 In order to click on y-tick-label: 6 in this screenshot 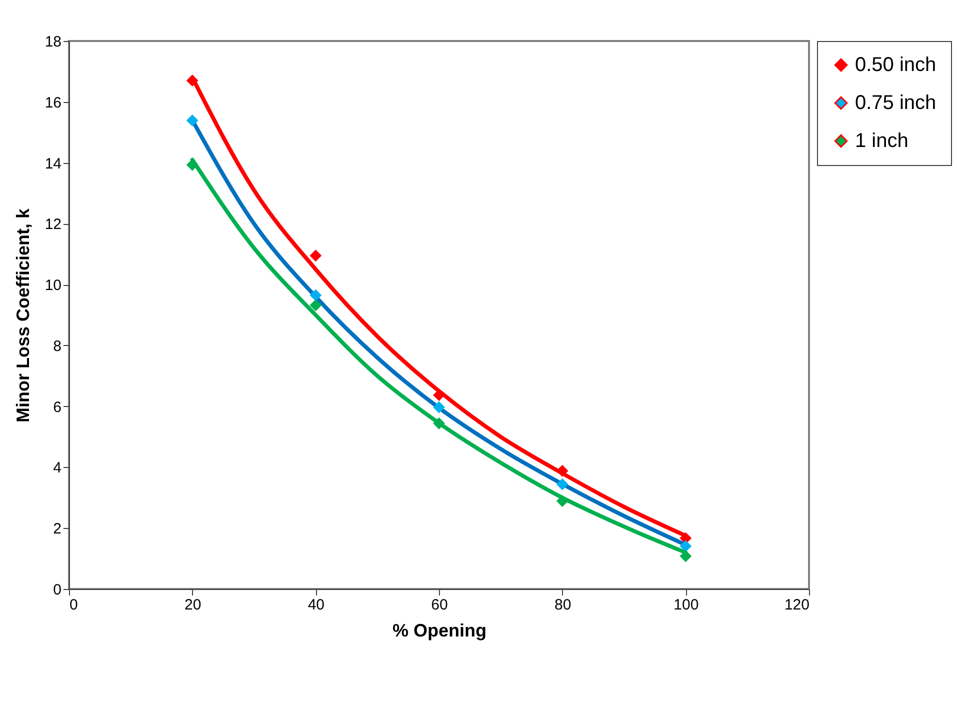, I will do `click(57, 407)`.